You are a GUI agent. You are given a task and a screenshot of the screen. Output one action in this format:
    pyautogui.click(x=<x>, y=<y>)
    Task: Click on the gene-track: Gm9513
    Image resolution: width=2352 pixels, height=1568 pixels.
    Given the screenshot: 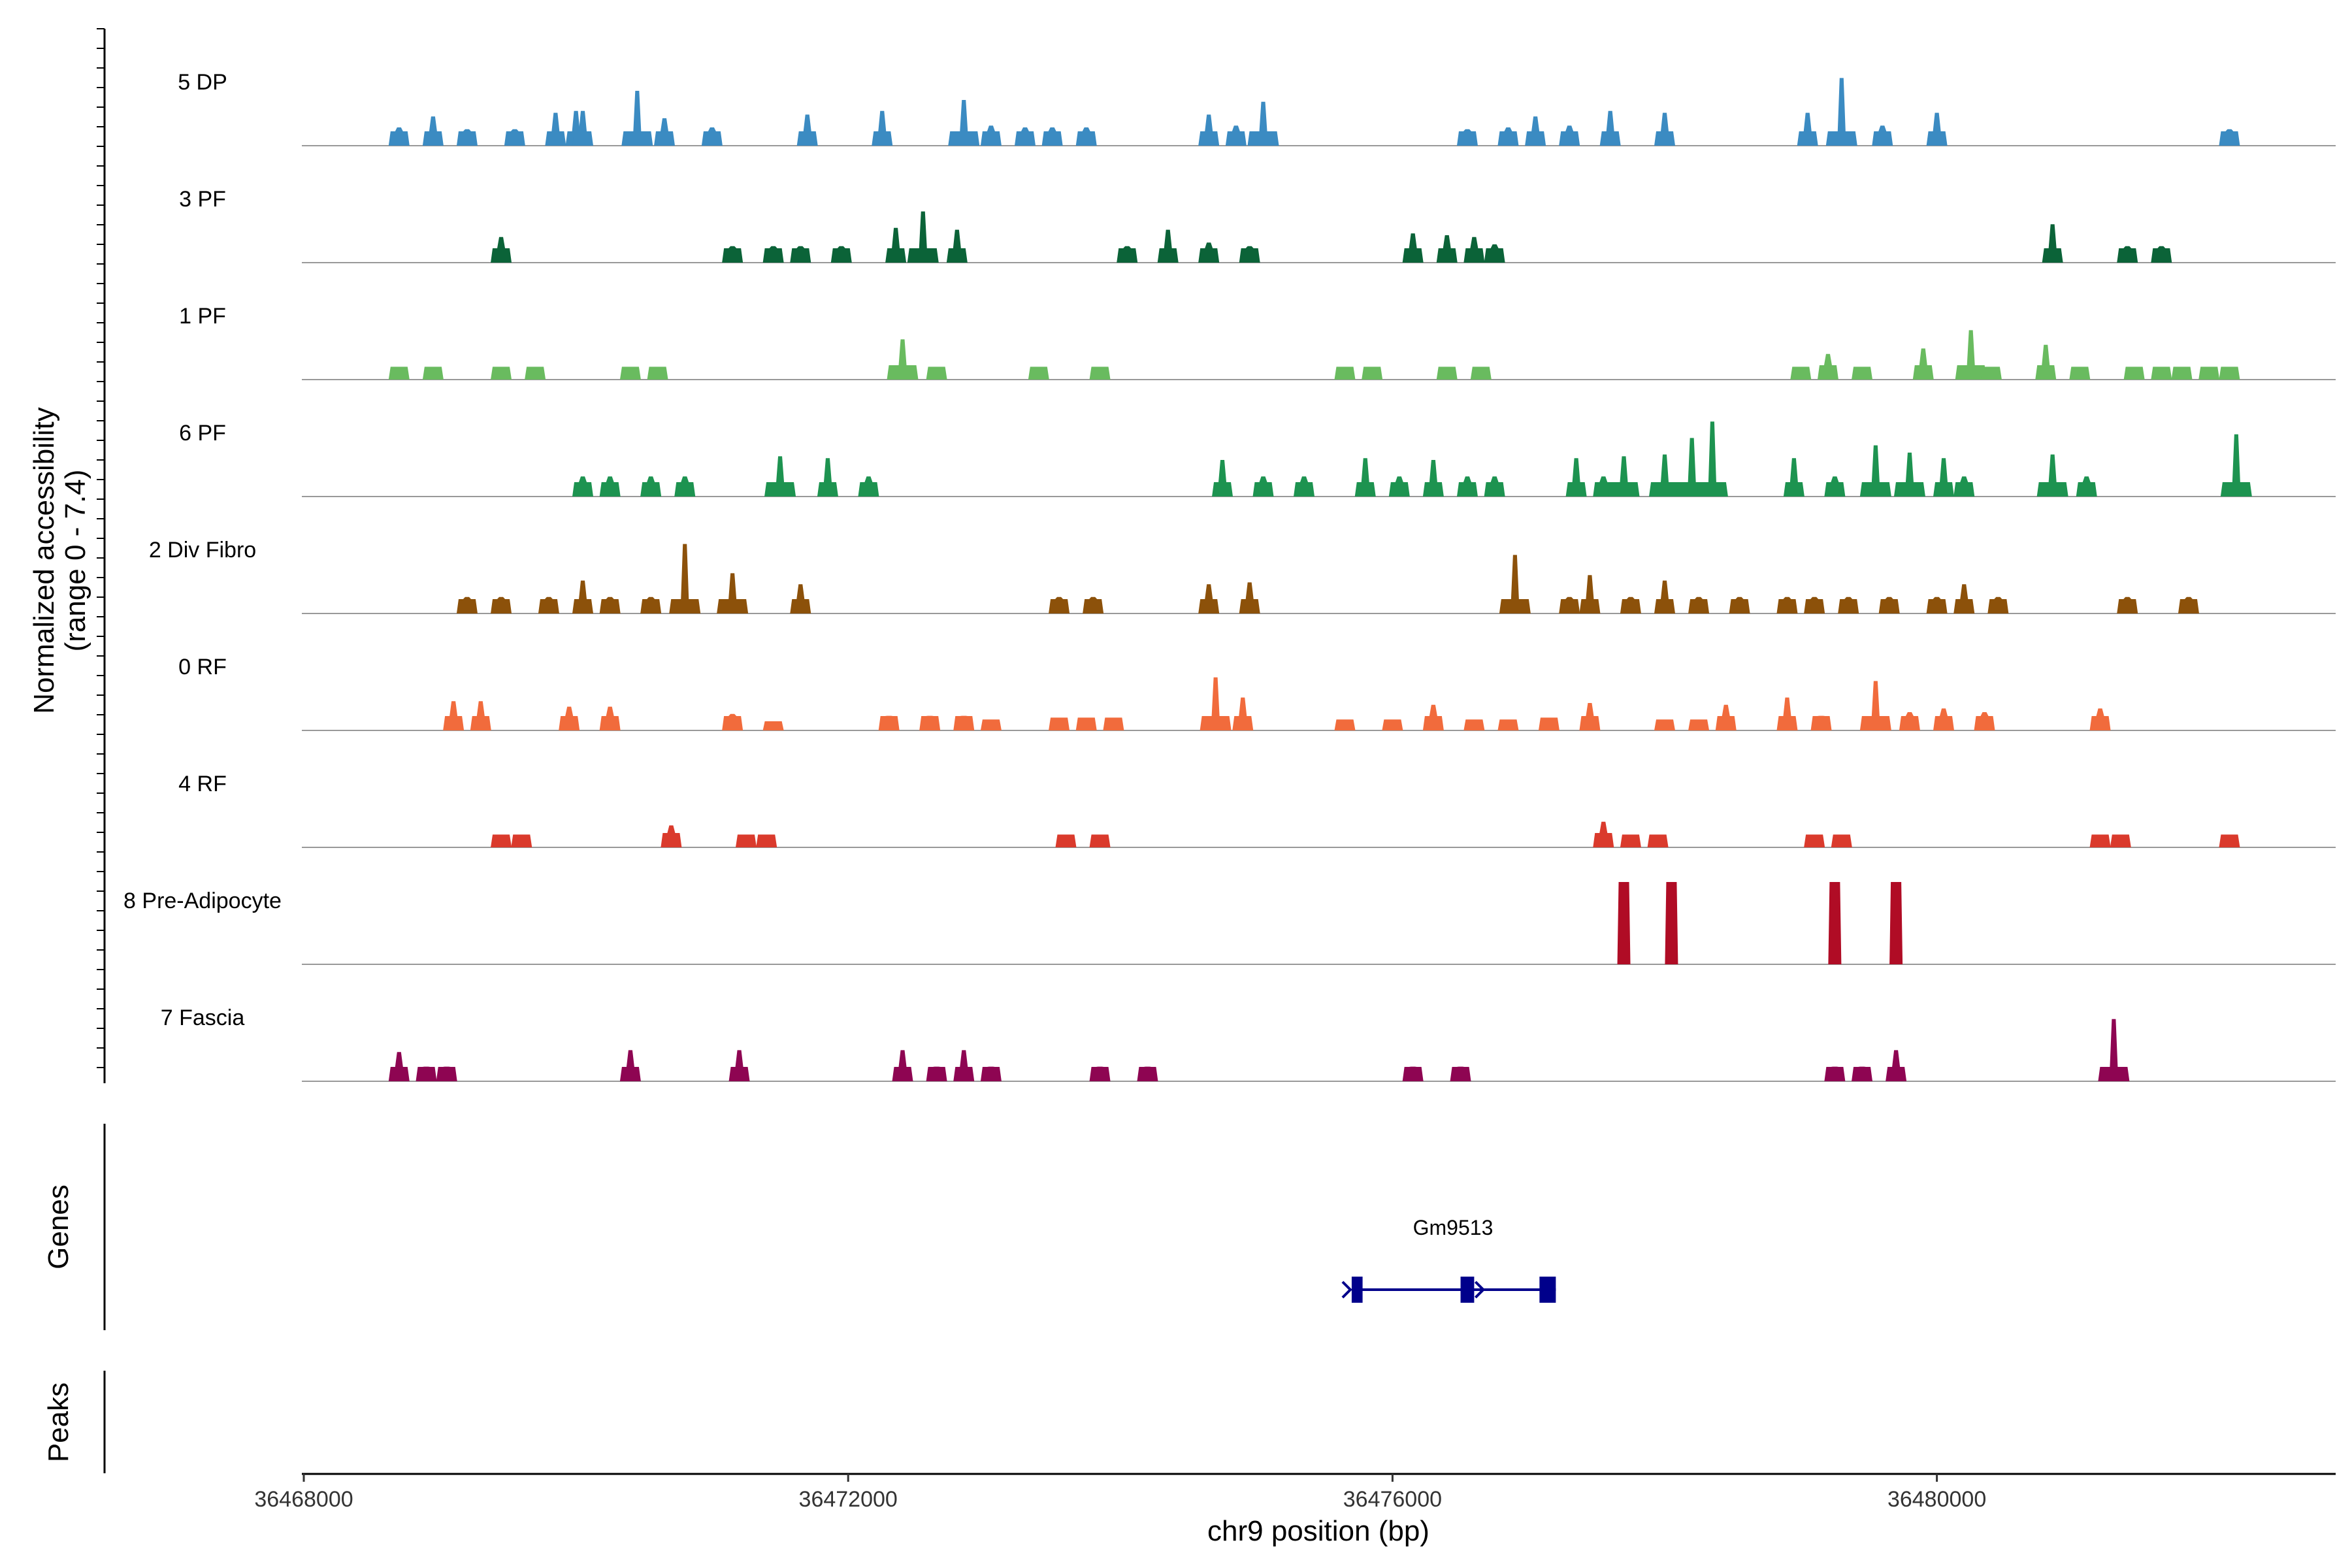 What is the action you would take?
    pyautogui.click(x=1448, y=1259)
    